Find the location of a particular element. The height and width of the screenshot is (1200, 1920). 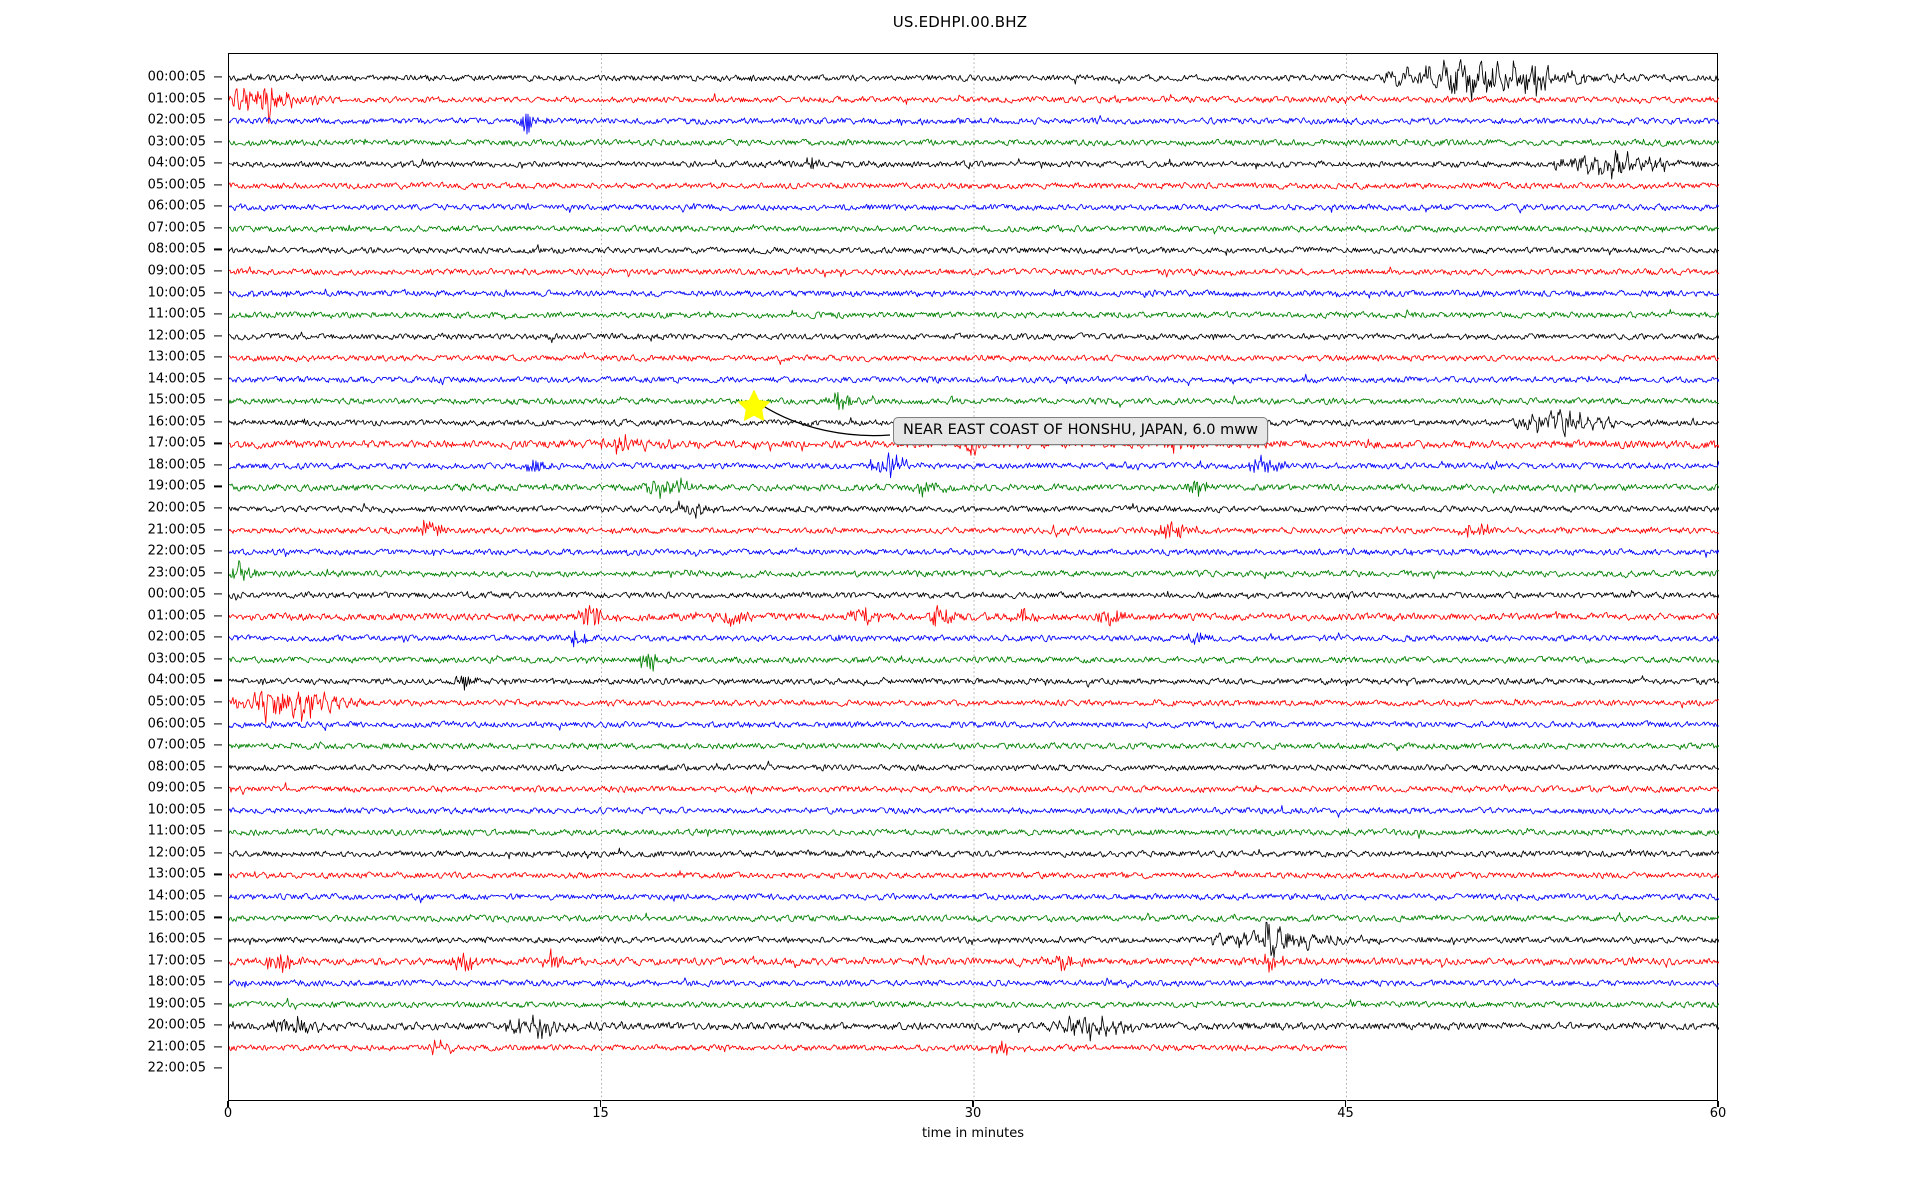

y-tick-label: 07:00:05 is located at coordinates (176, 745).